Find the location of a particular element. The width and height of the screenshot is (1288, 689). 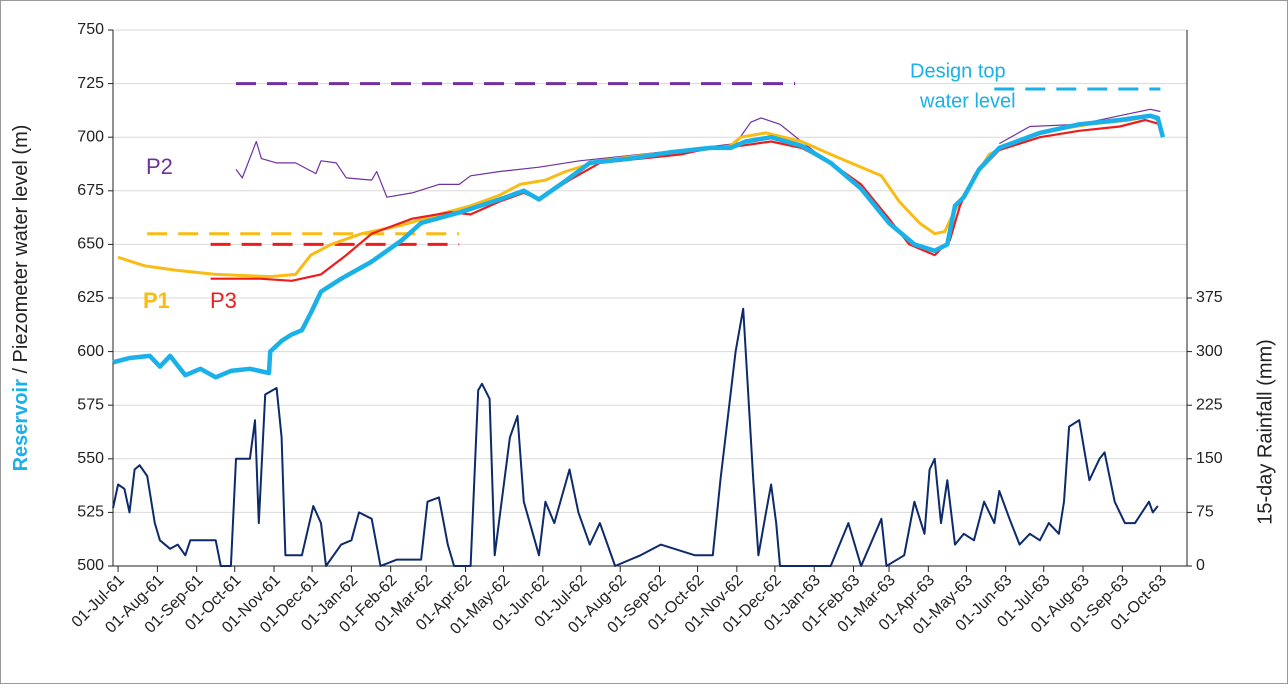

y-label-rest: / Piezometer water level (m) is located at coordinates (21, 252).